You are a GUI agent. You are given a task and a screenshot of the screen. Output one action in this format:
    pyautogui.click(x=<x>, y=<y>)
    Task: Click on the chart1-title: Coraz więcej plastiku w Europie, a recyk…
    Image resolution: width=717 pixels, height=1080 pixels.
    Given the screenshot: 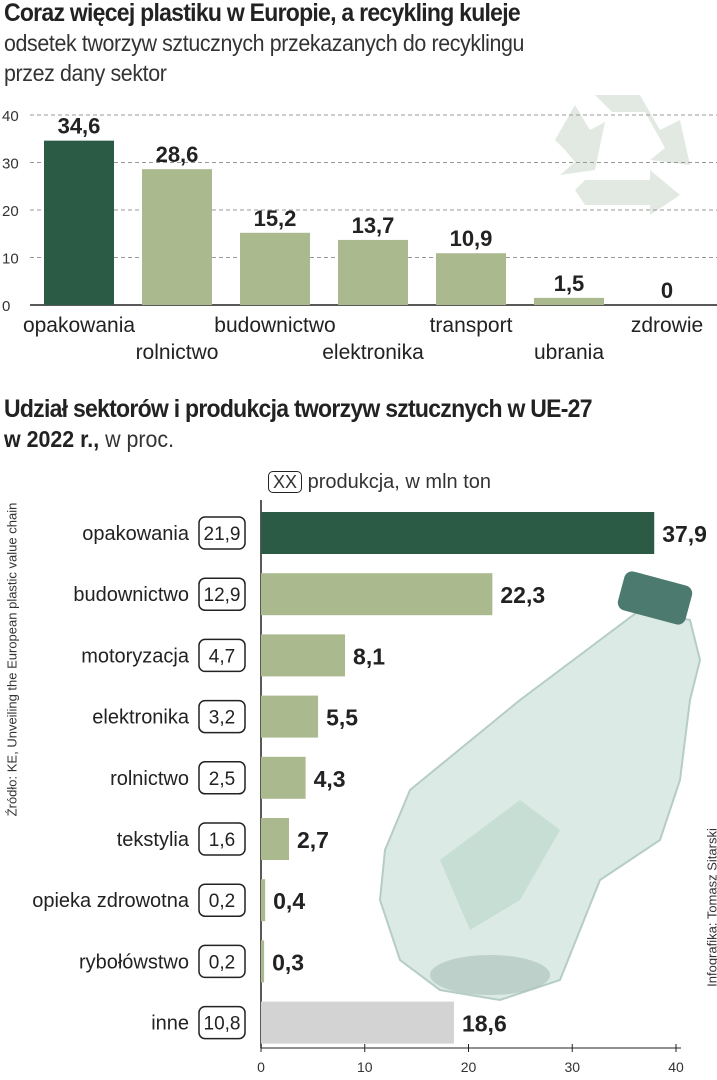 What is the action you would take?
    pyautogui.click(x=262, y=13)
    